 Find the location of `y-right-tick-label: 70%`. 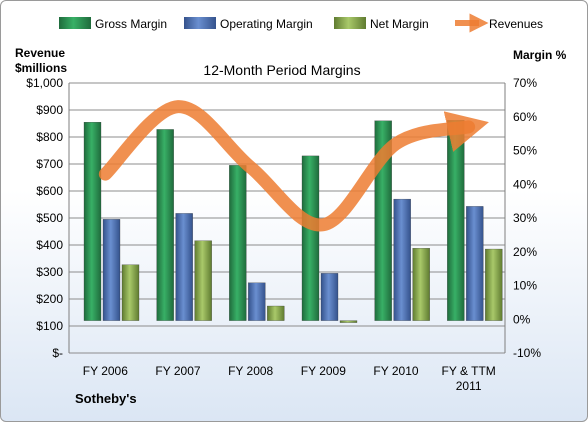

y-right-tick-label: 70% is located at coordinates (525, 83).